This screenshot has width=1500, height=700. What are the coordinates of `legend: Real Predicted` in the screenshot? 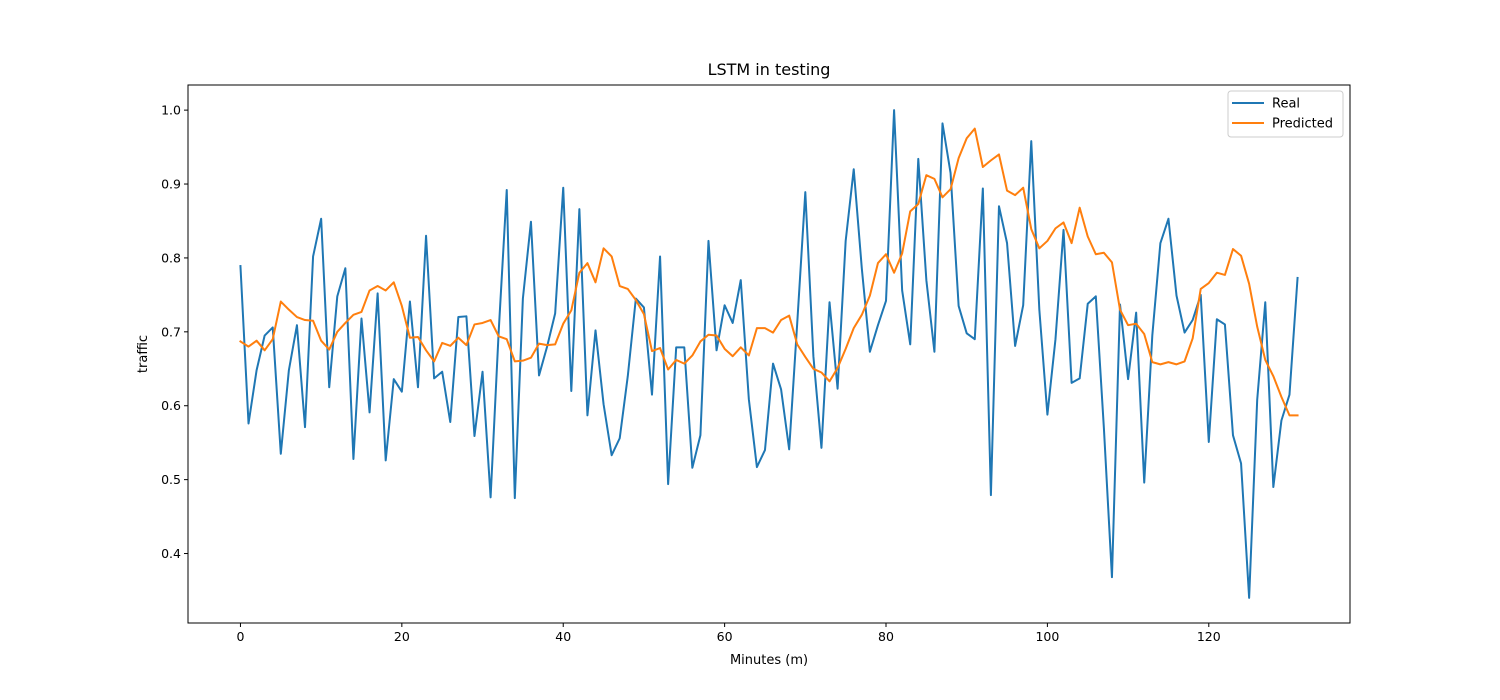 It's located at (1285, 114).